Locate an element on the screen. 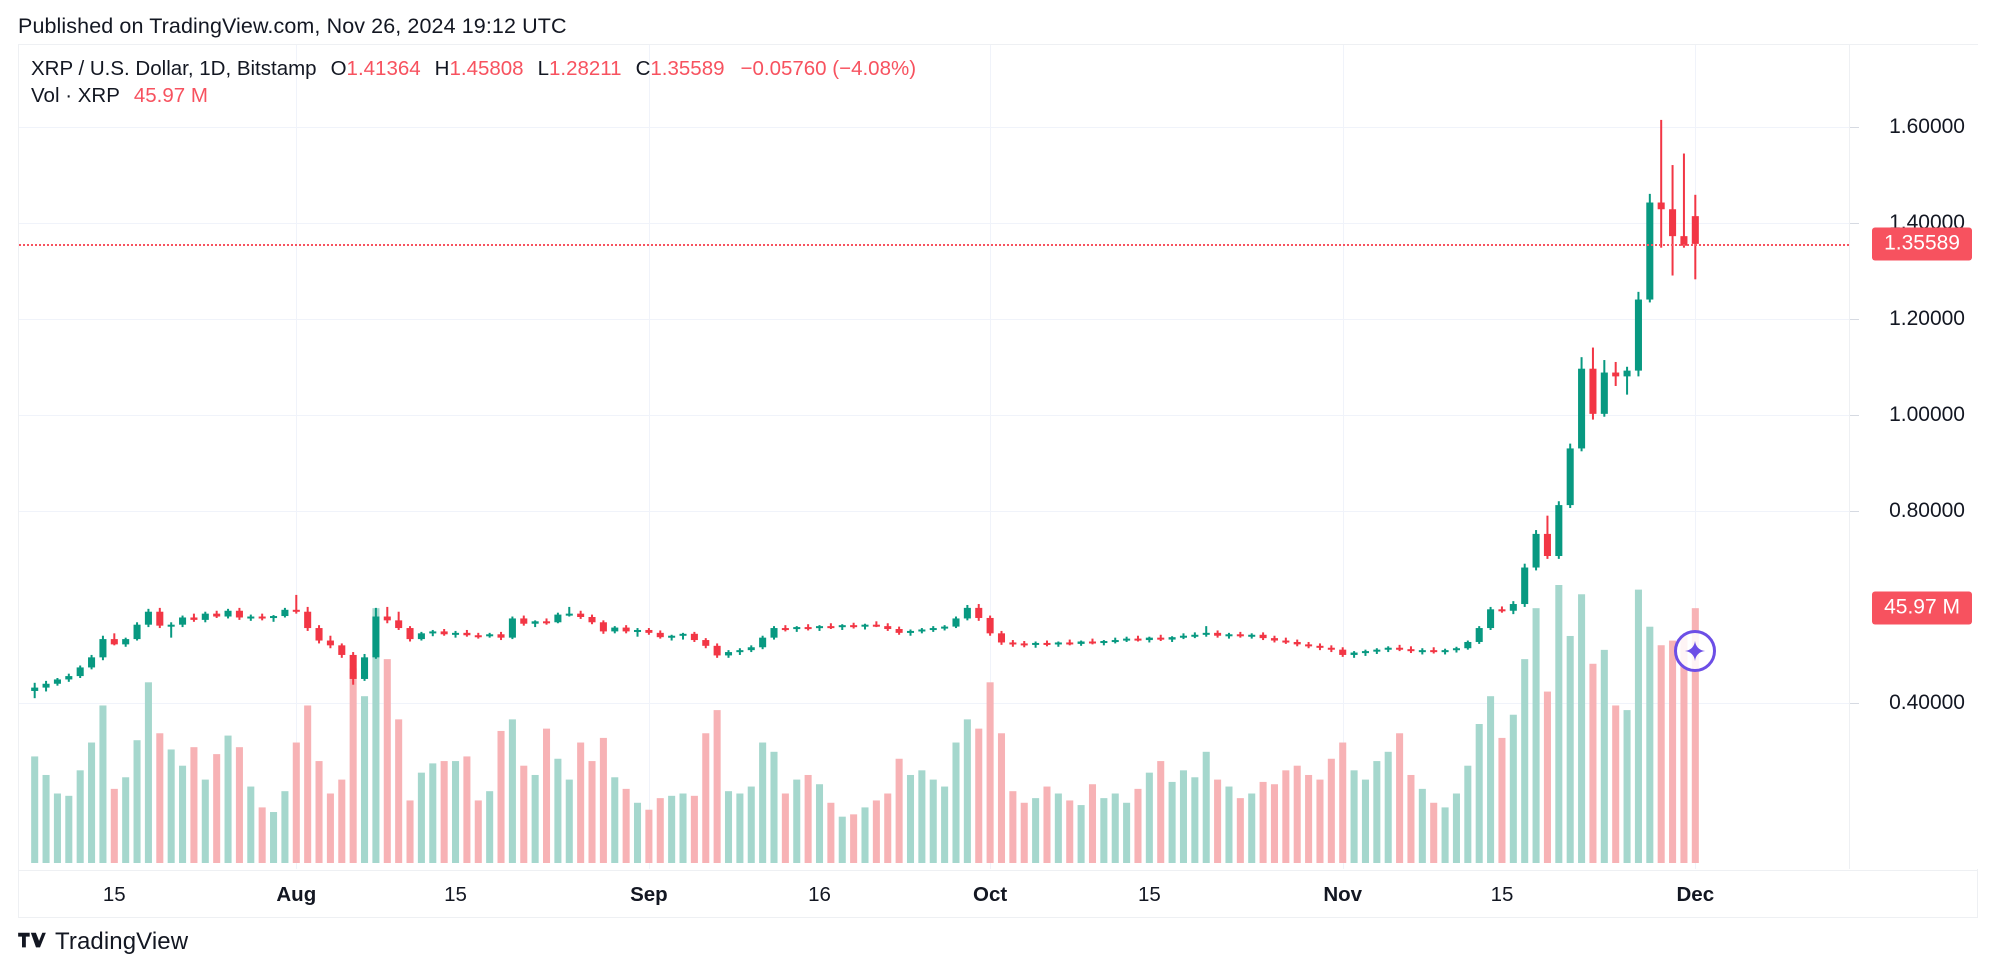  sparkle-icon is located at coordinates (1695, 651).